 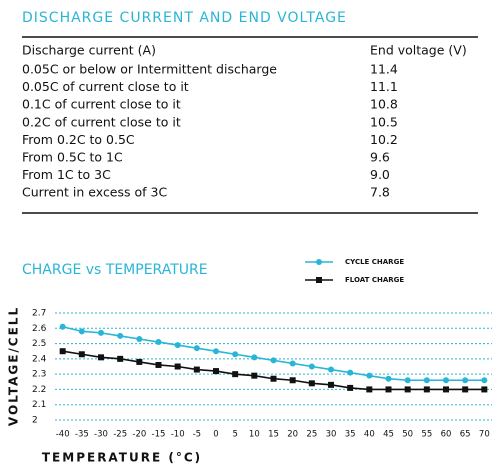 What do you see at coordinates (292, 435) in the screenshot?
I see `x-tick-label: 20` at bounding box center [292, 435].